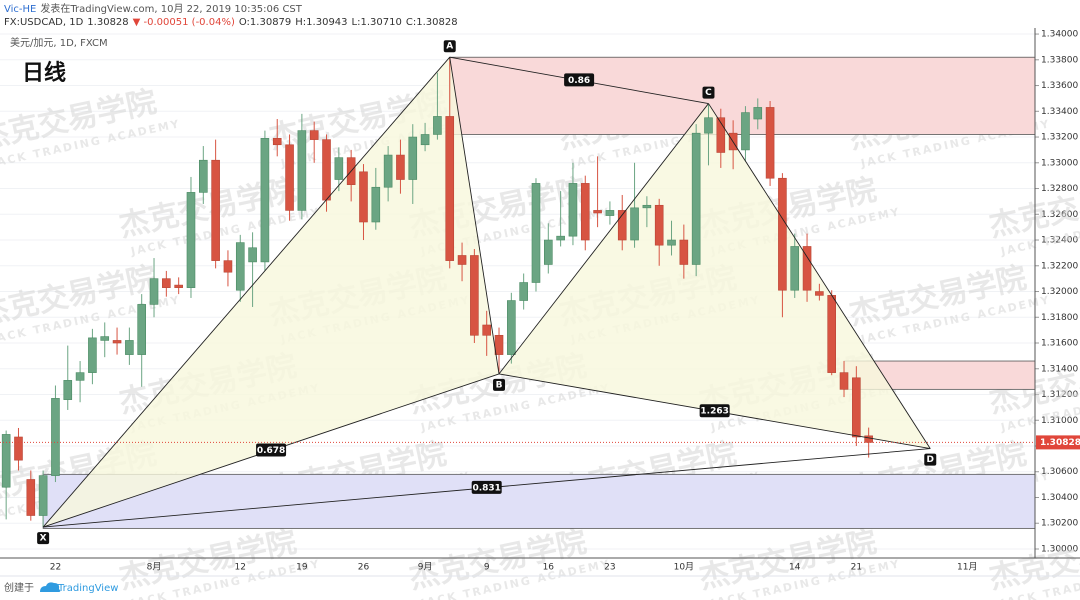 The height and width of the screenshot is (600, 1080). What do you see at coordinates (154, 567) in the screenshot?
I see `x-tick-label: 8月` at bounding box center [154, 567].